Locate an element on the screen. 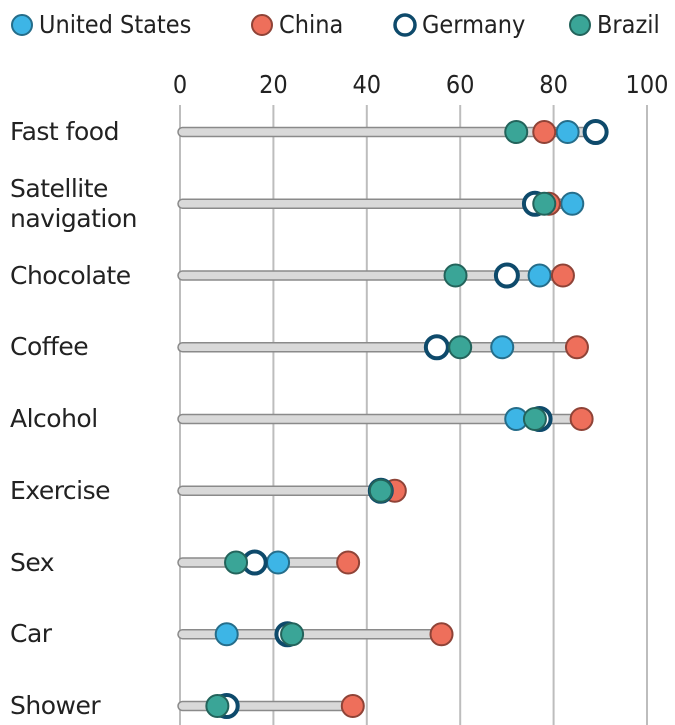 This screenshot has height=725, width=675. x-tick-label: 20 is located at coordinates (273, 84).